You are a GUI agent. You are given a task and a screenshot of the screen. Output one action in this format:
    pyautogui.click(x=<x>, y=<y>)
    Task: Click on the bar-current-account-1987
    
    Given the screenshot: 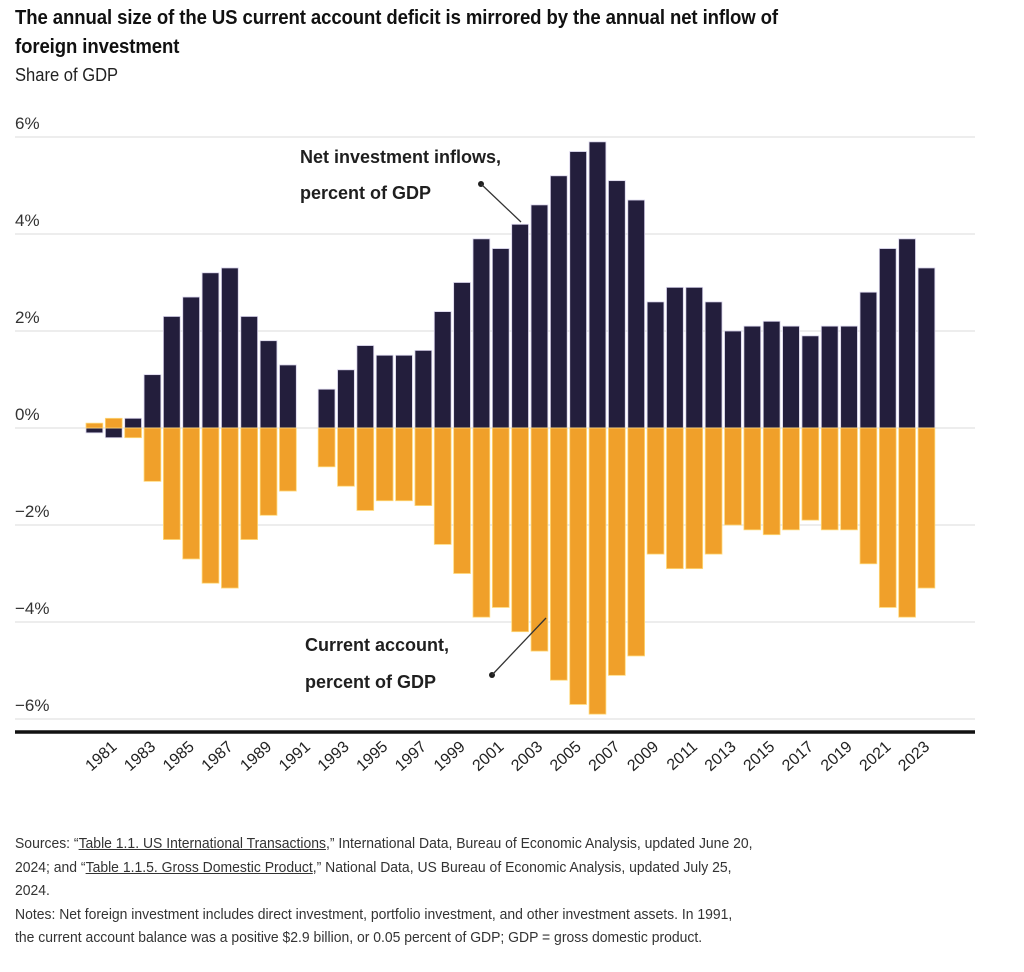 What is the action you would take?
    pyautogui.click(x=230, y=508)
    